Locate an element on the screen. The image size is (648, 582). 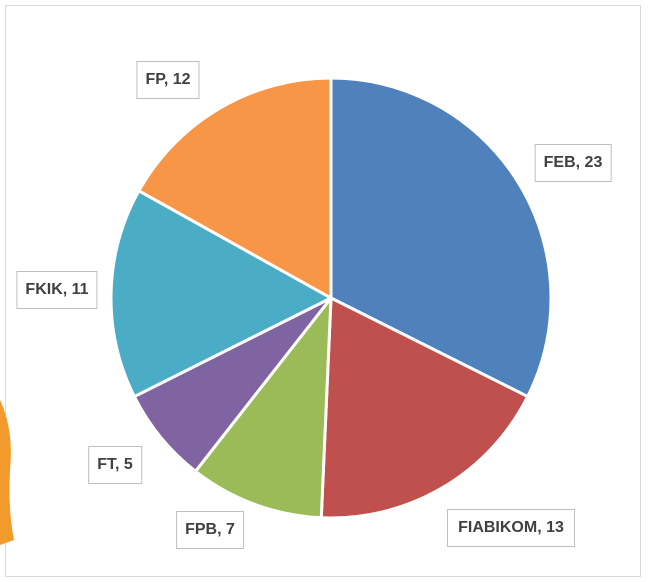
data-label: FPB, 7 is located at coordinates (210, 530).